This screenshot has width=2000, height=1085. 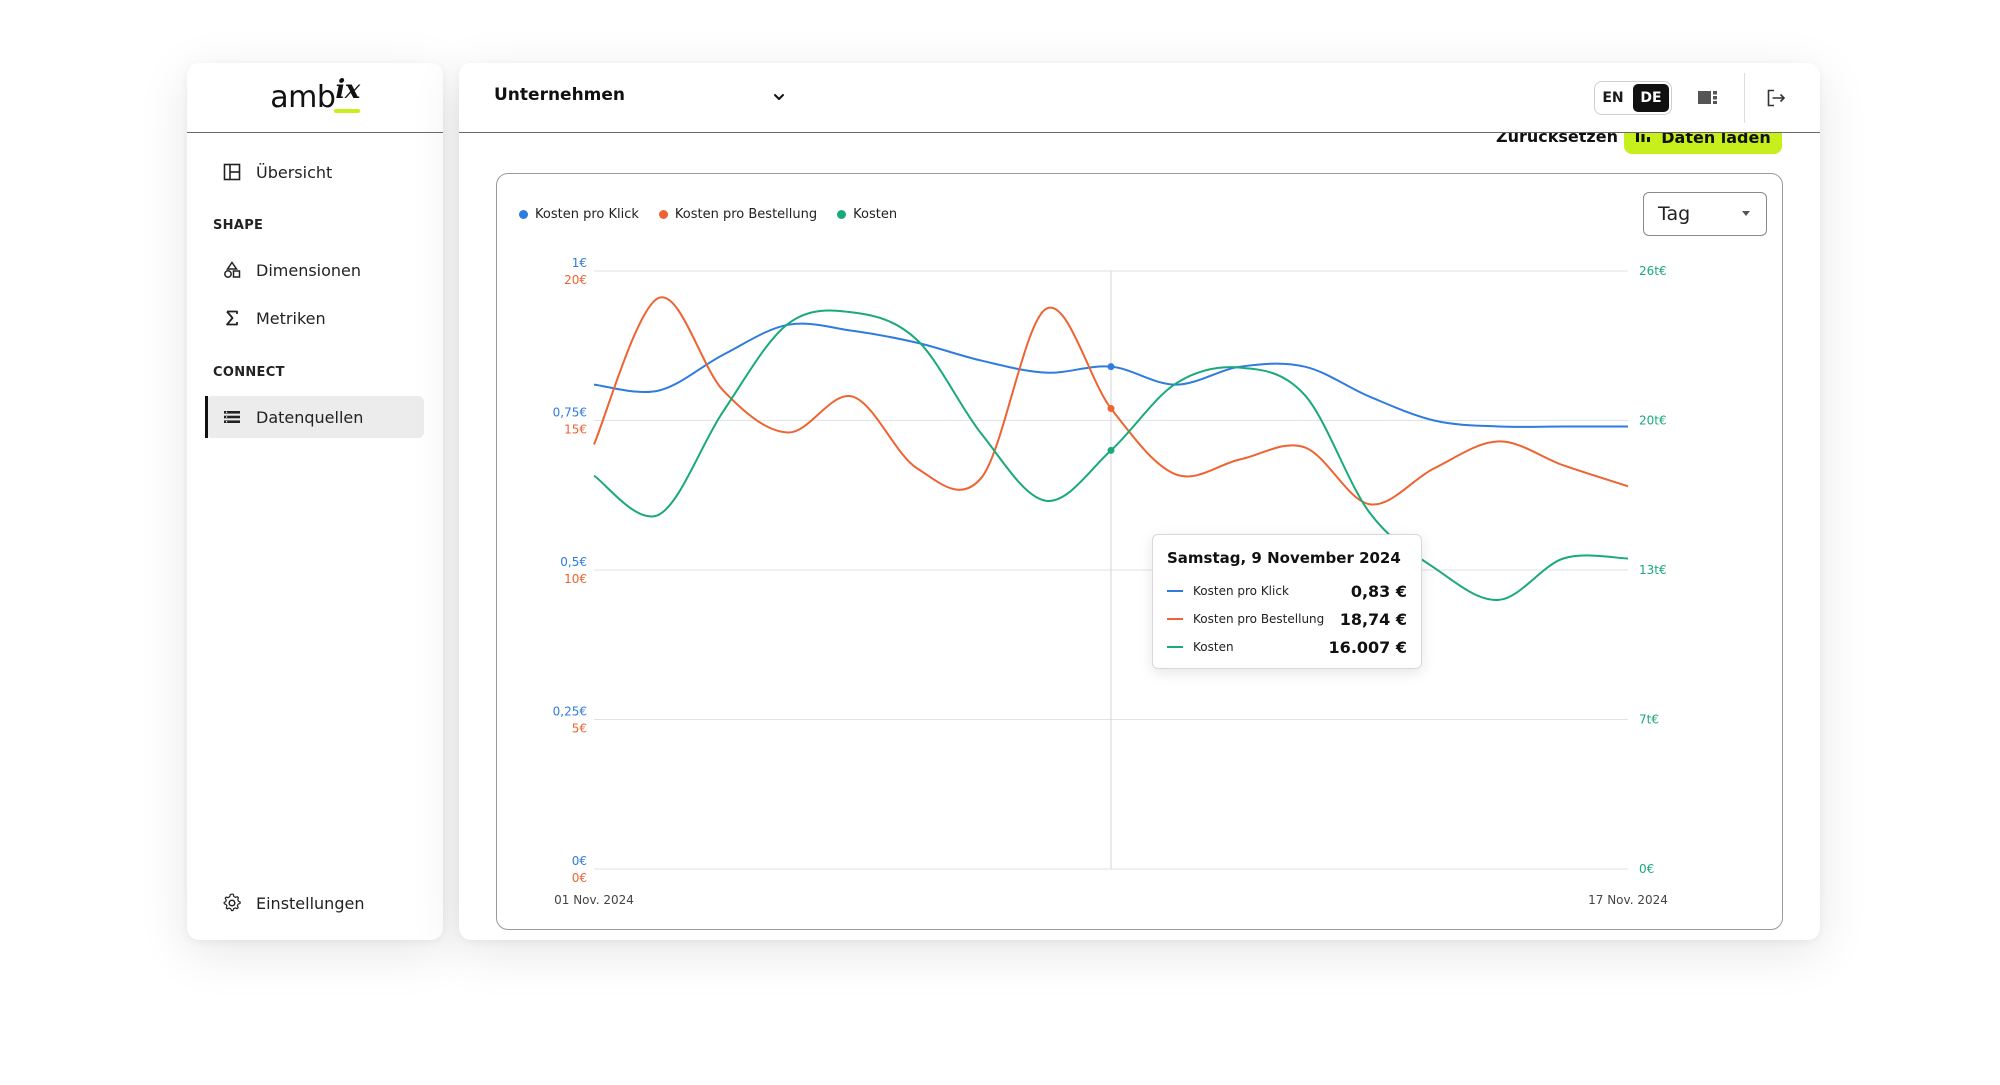 What do you see at coordinates (309, 270) in the screenshot?
I see `sidebar-item-label: Dimensionen` at bounding box center [309, 270].